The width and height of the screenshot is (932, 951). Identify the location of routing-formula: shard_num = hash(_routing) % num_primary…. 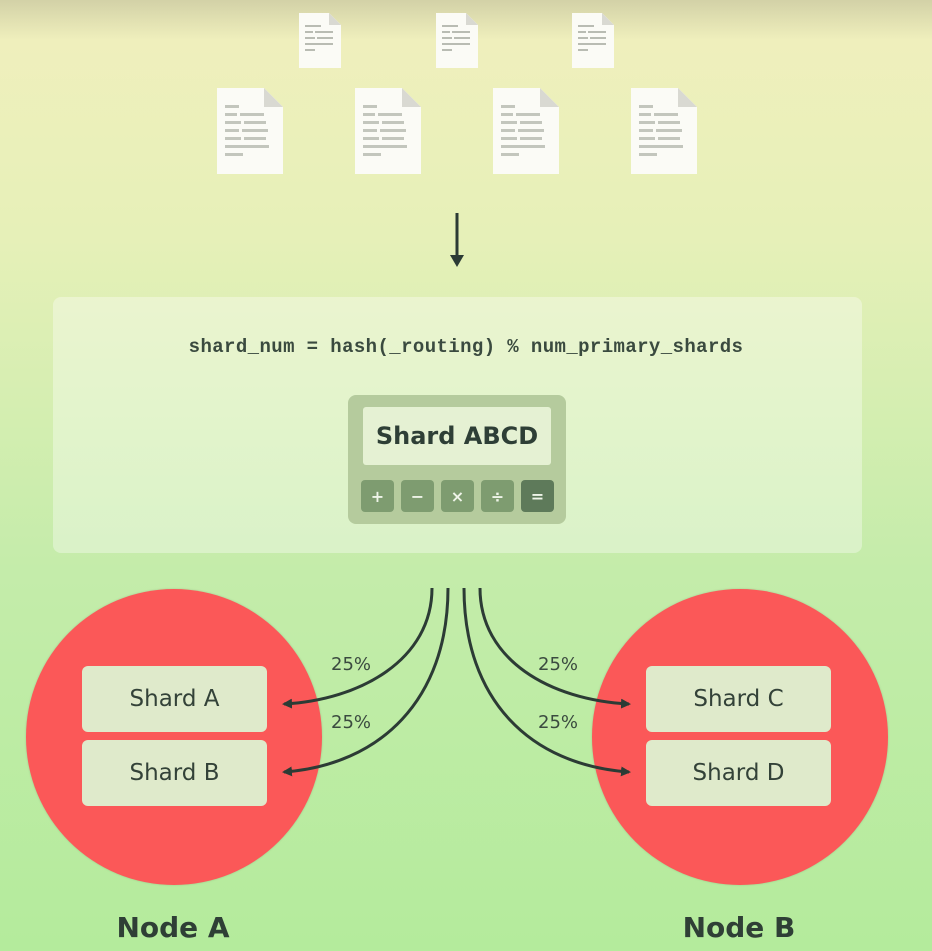
(466, 347).